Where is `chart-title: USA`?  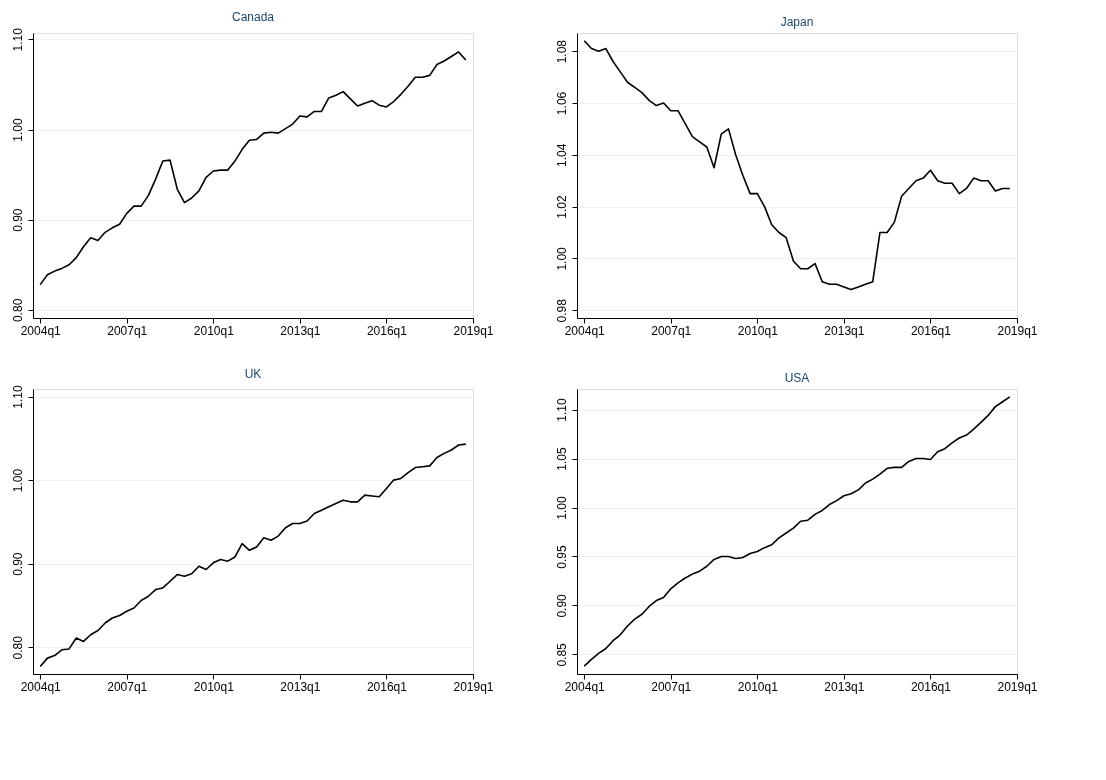
chart-title: USA is located at coordinates (797, 378).